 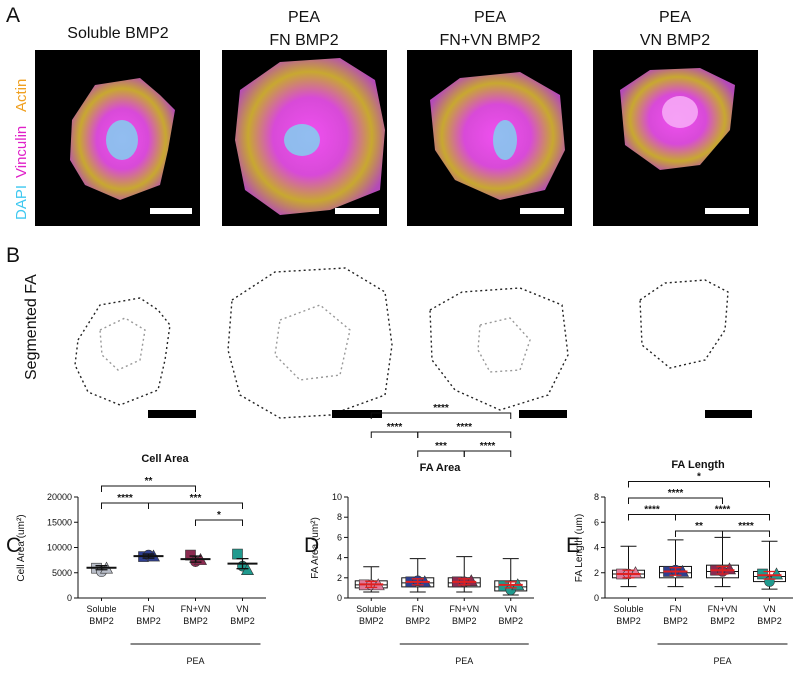 I want to click on axis-label: FA Area (um²), so click(x=315, y=548).